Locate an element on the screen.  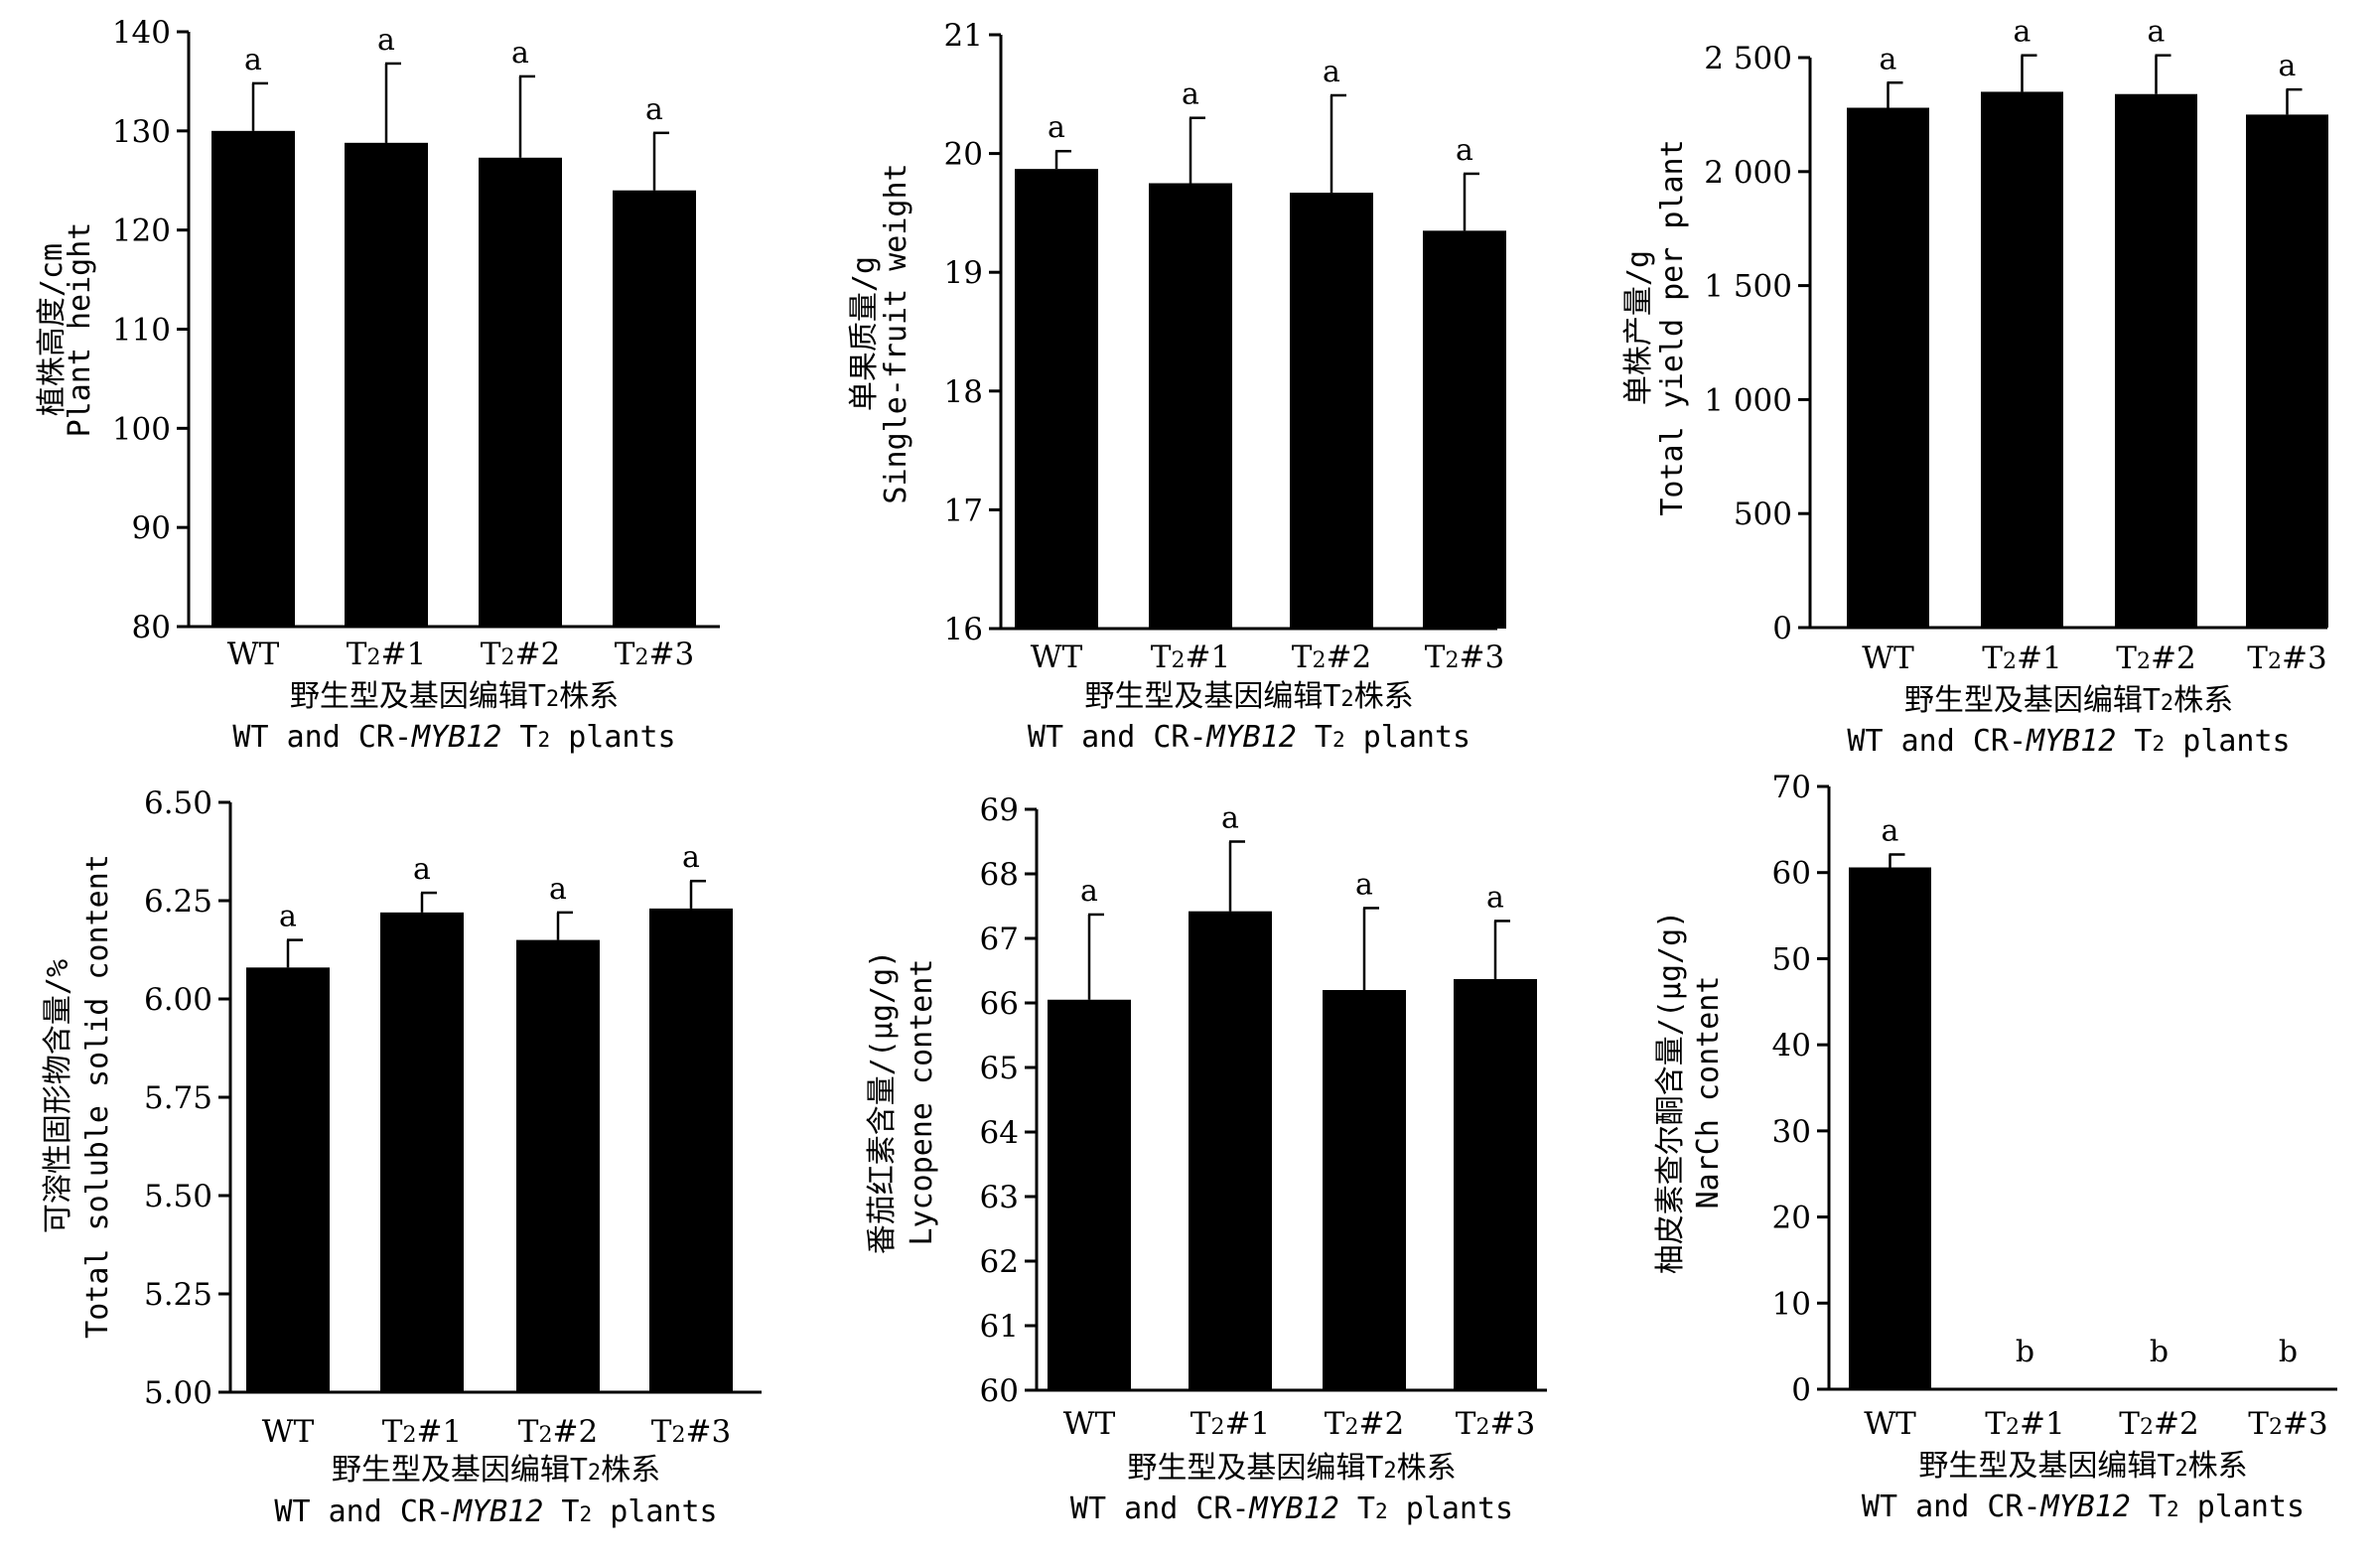
y-axis-title-cn: 番茄红素含量/(μg/g) is located at coordinates (882, 1102).